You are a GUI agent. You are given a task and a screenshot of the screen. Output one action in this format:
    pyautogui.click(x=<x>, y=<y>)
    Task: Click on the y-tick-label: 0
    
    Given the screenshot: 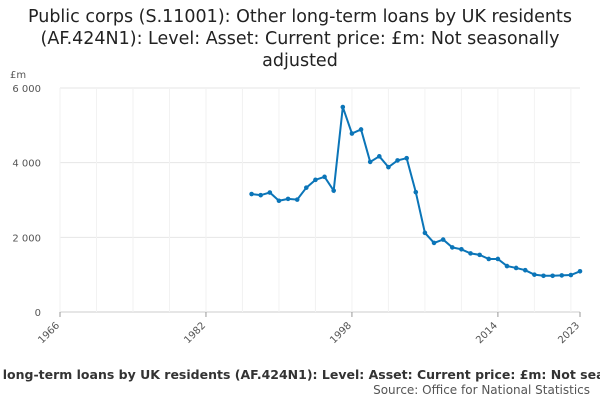 What is the action you would take?
    pyautogui.click(x=38, y=313)
    